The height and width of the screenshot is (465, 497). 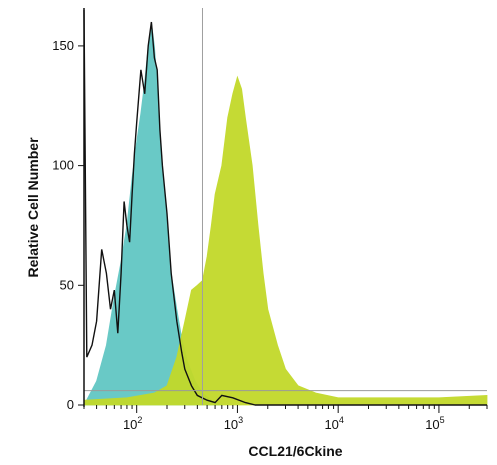 What do you see at coordinates (333, 423) in the screenshot?
I see `x-tick-label: 10⁴` at bounding box center [333, 423].